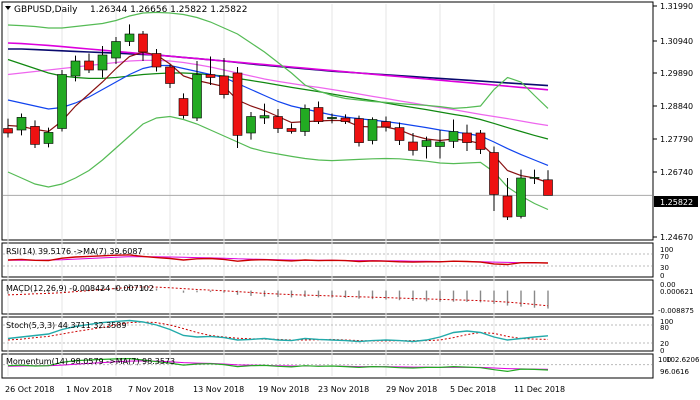 This screenshot has width=700, height=400. Describe the element at coordinates (666, 250) in the screenshot. I see `rsi-level-label: 100` at that location.